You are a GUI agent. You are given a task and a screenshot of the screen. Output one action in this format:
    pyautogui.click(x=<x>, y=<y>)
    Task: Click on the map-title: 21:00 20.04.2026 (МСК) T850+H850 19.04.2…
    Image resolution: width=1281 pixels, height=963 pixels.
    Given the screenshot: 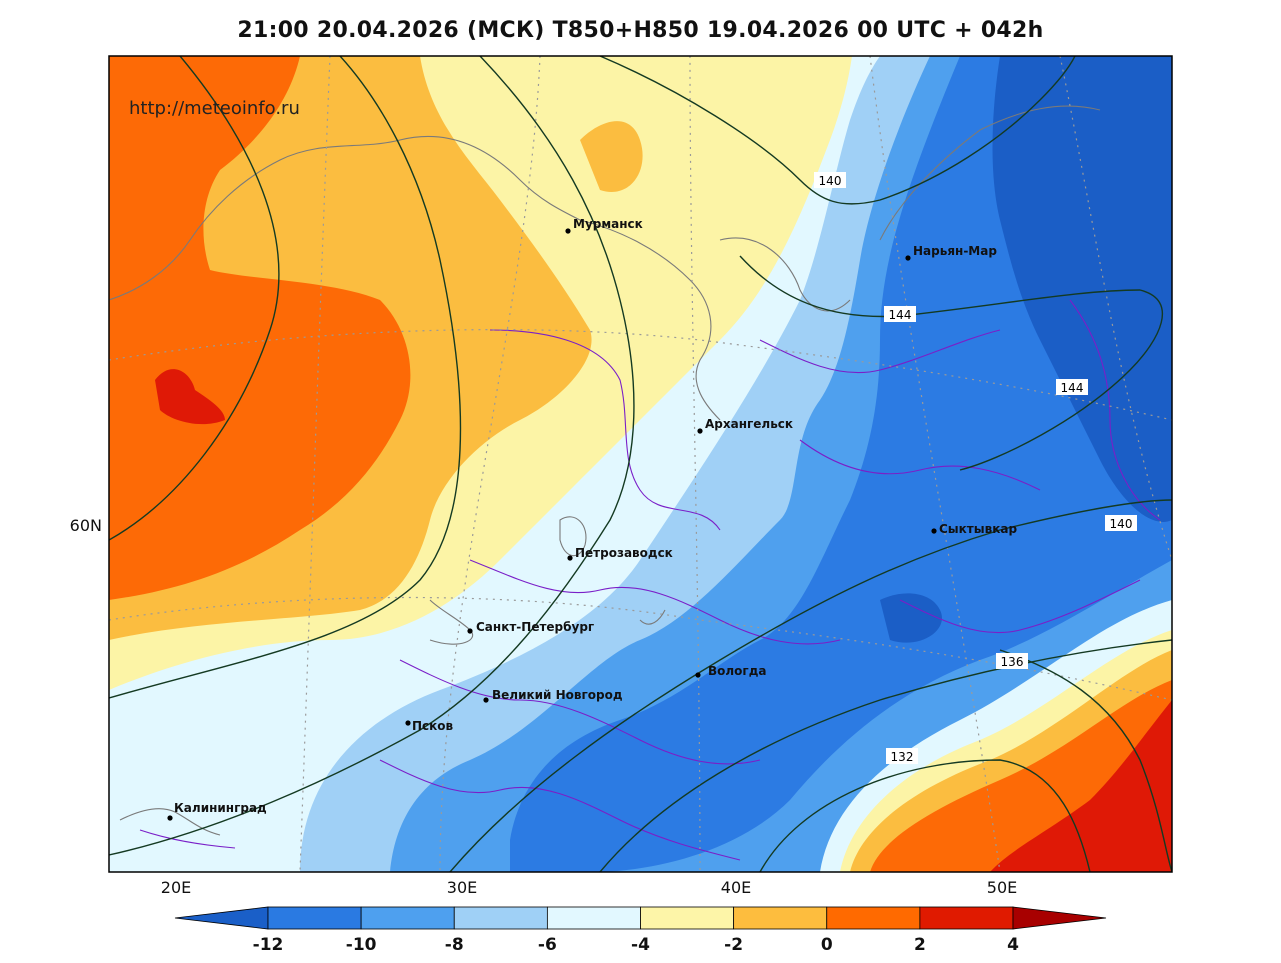 What is the action you would take?
    pyautogui.click(x=640, y=30)
    